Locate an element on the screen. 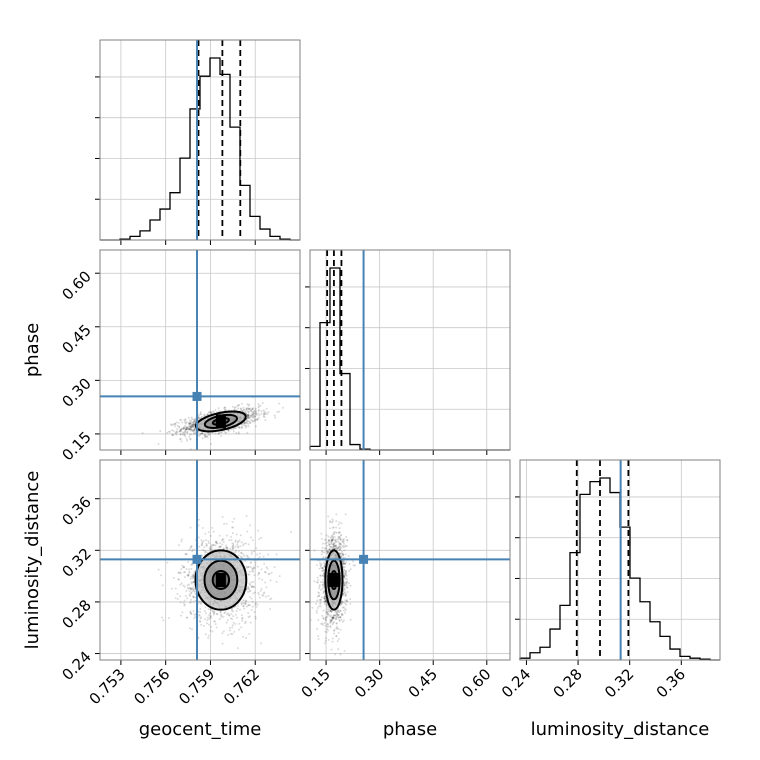 This screenshot has width=760, height=760. contour-line is located at coordinates (221, 580).